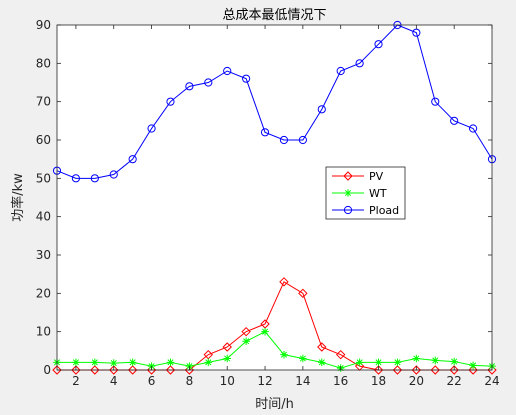 Image resolution: width=516 pixels, height=415 pixels. I want to click on legend-marker-wt, so click(348, 193).